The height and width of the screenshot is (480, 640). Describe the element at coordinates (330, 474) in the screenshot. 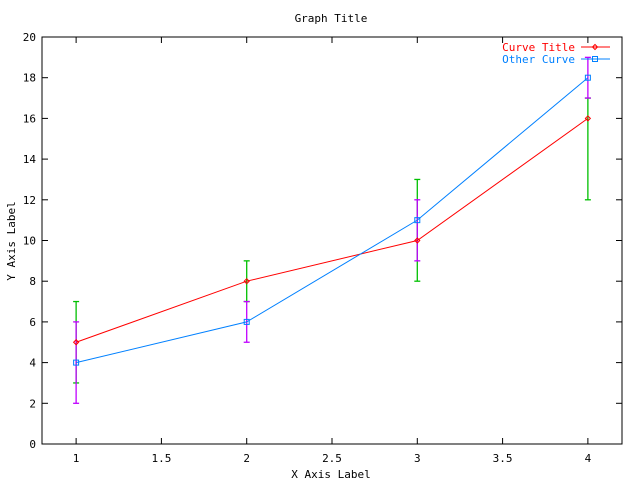

I see `x-axis-label: X Axis Label` at that location.